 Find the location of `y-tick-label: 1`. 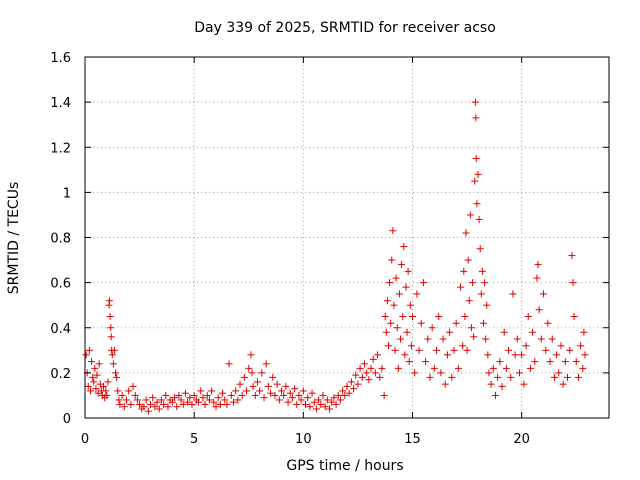

y-tick-label: 1 is located at coordinates (67, 193).